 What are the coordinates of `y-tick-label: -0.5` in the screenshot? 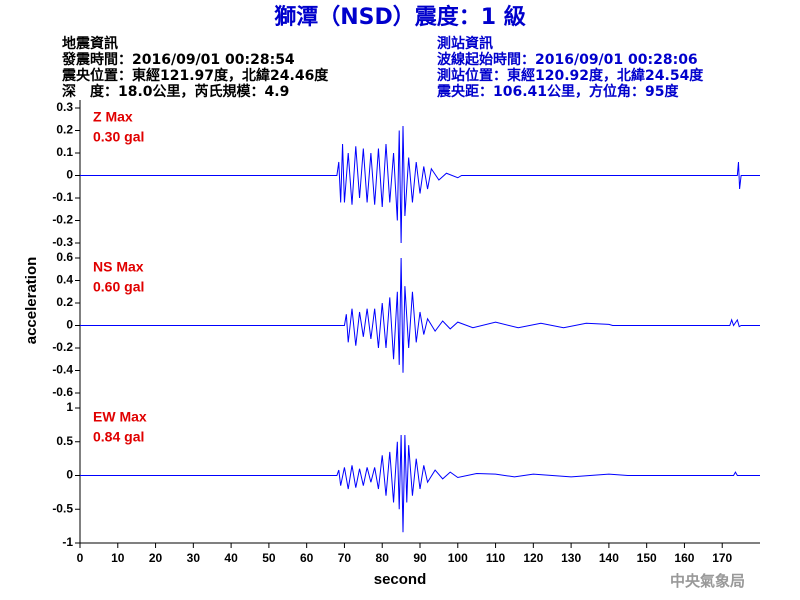 It's located at (62, 508).